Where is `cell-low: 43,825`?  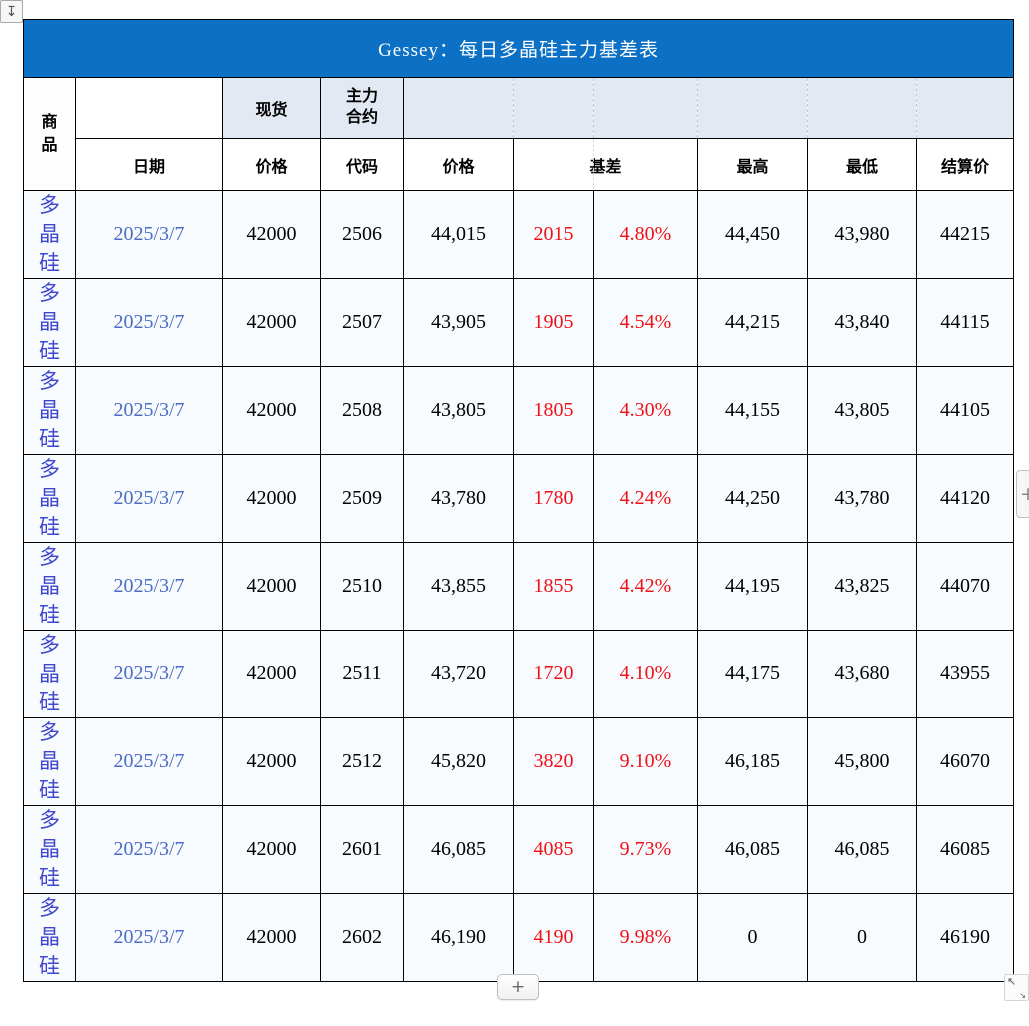 cell-low: 43,825 is located at coordinates (862, 586).